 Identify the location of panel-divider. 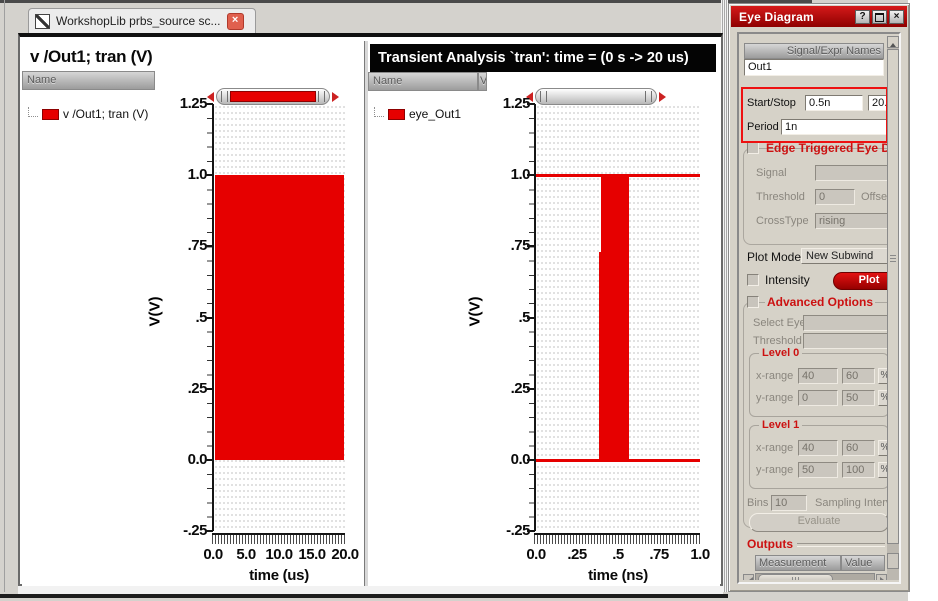
(366, 313).